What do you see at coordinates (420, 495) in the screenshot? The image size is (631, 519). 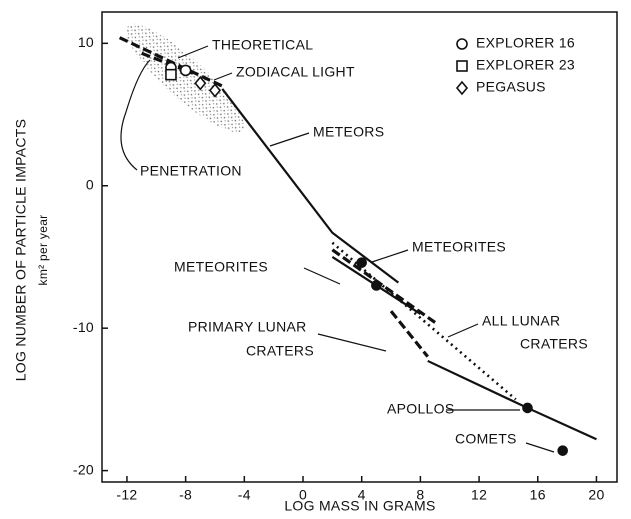 I see `x-tick-label: 8` at bounding box center [420, 495].